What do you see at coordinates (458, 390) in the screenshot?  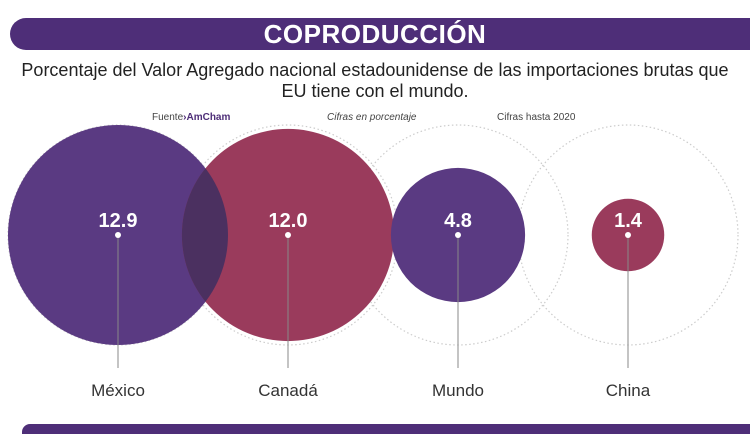 I see `category-label: Mundo` at bounding box center [458, 390].